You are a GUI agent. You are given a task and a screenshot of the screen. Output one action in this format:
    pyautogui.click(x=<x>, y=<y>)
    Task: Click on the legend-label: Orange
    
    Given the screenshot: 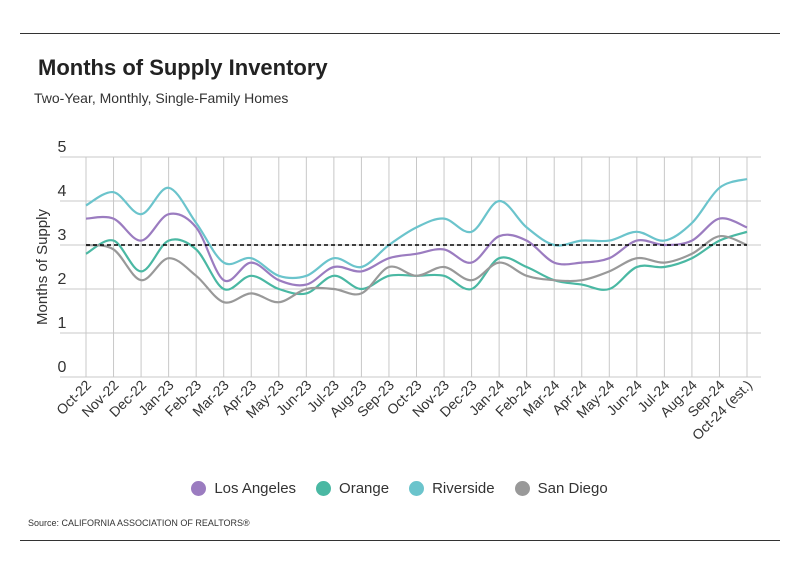 What is the action you would take?
    pyautogui.click(x=364, y=488)
    